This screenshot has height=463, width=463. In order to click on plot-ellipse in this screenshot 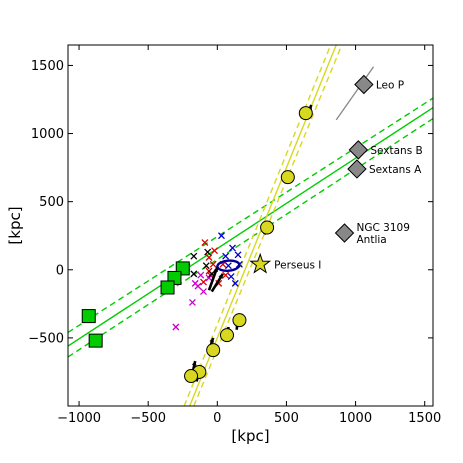, I will do `click(228, 265)`.